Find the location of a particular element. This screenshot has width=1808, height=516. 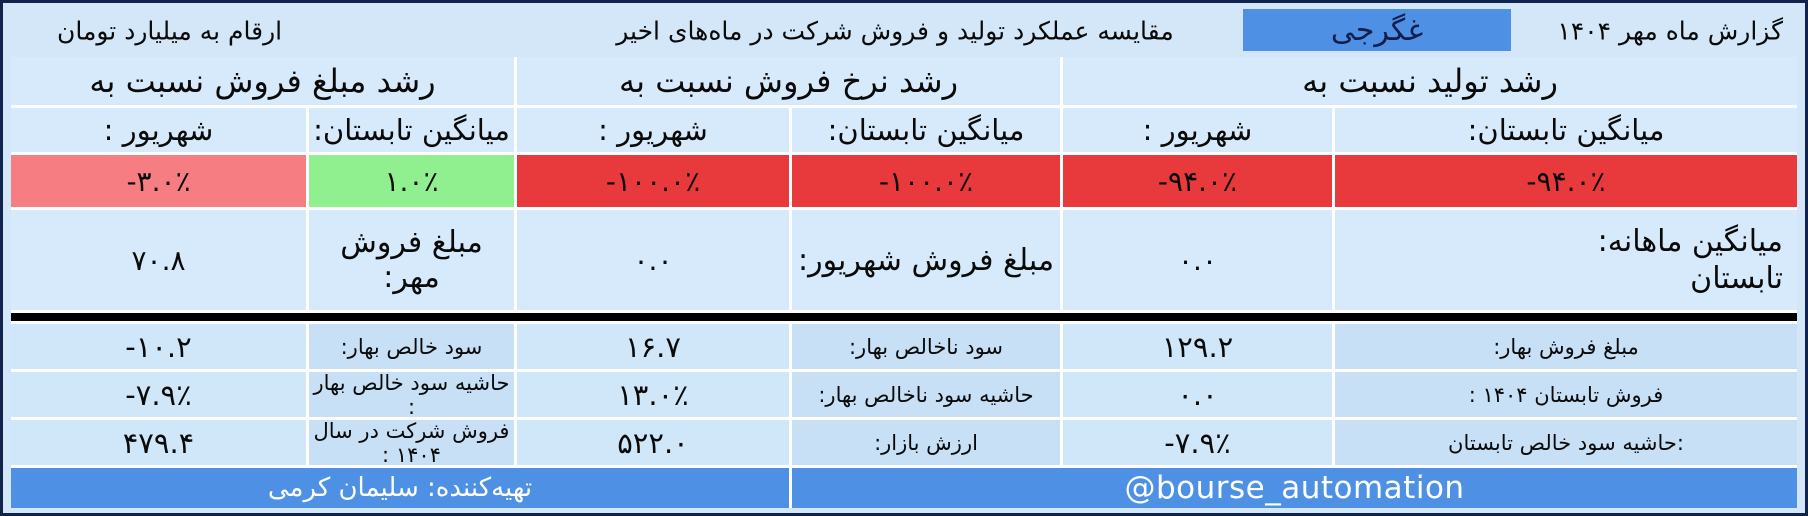

value-spring-net-margin: -۷.۹٪ is located at coordinates (158, 394).